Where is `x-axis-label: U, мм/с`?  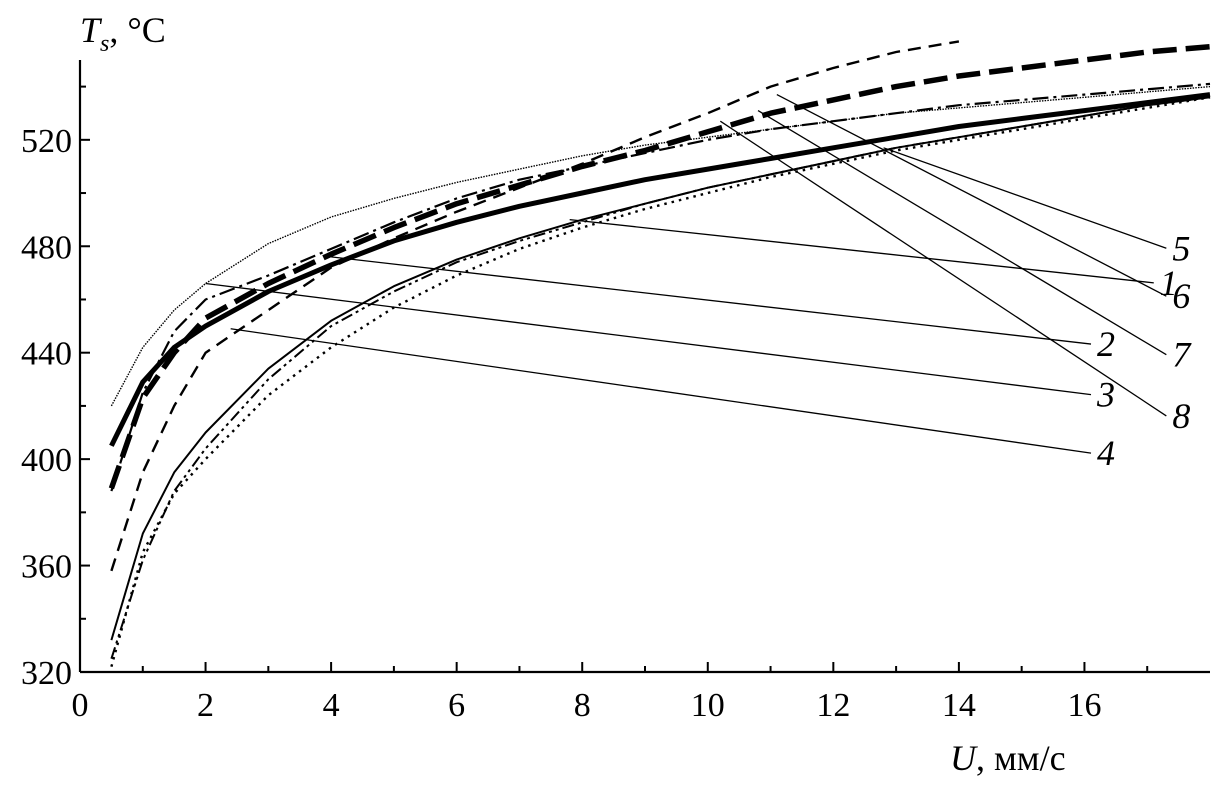
x-axis-label: U, мм/с is located at coordinates (1008, 758).